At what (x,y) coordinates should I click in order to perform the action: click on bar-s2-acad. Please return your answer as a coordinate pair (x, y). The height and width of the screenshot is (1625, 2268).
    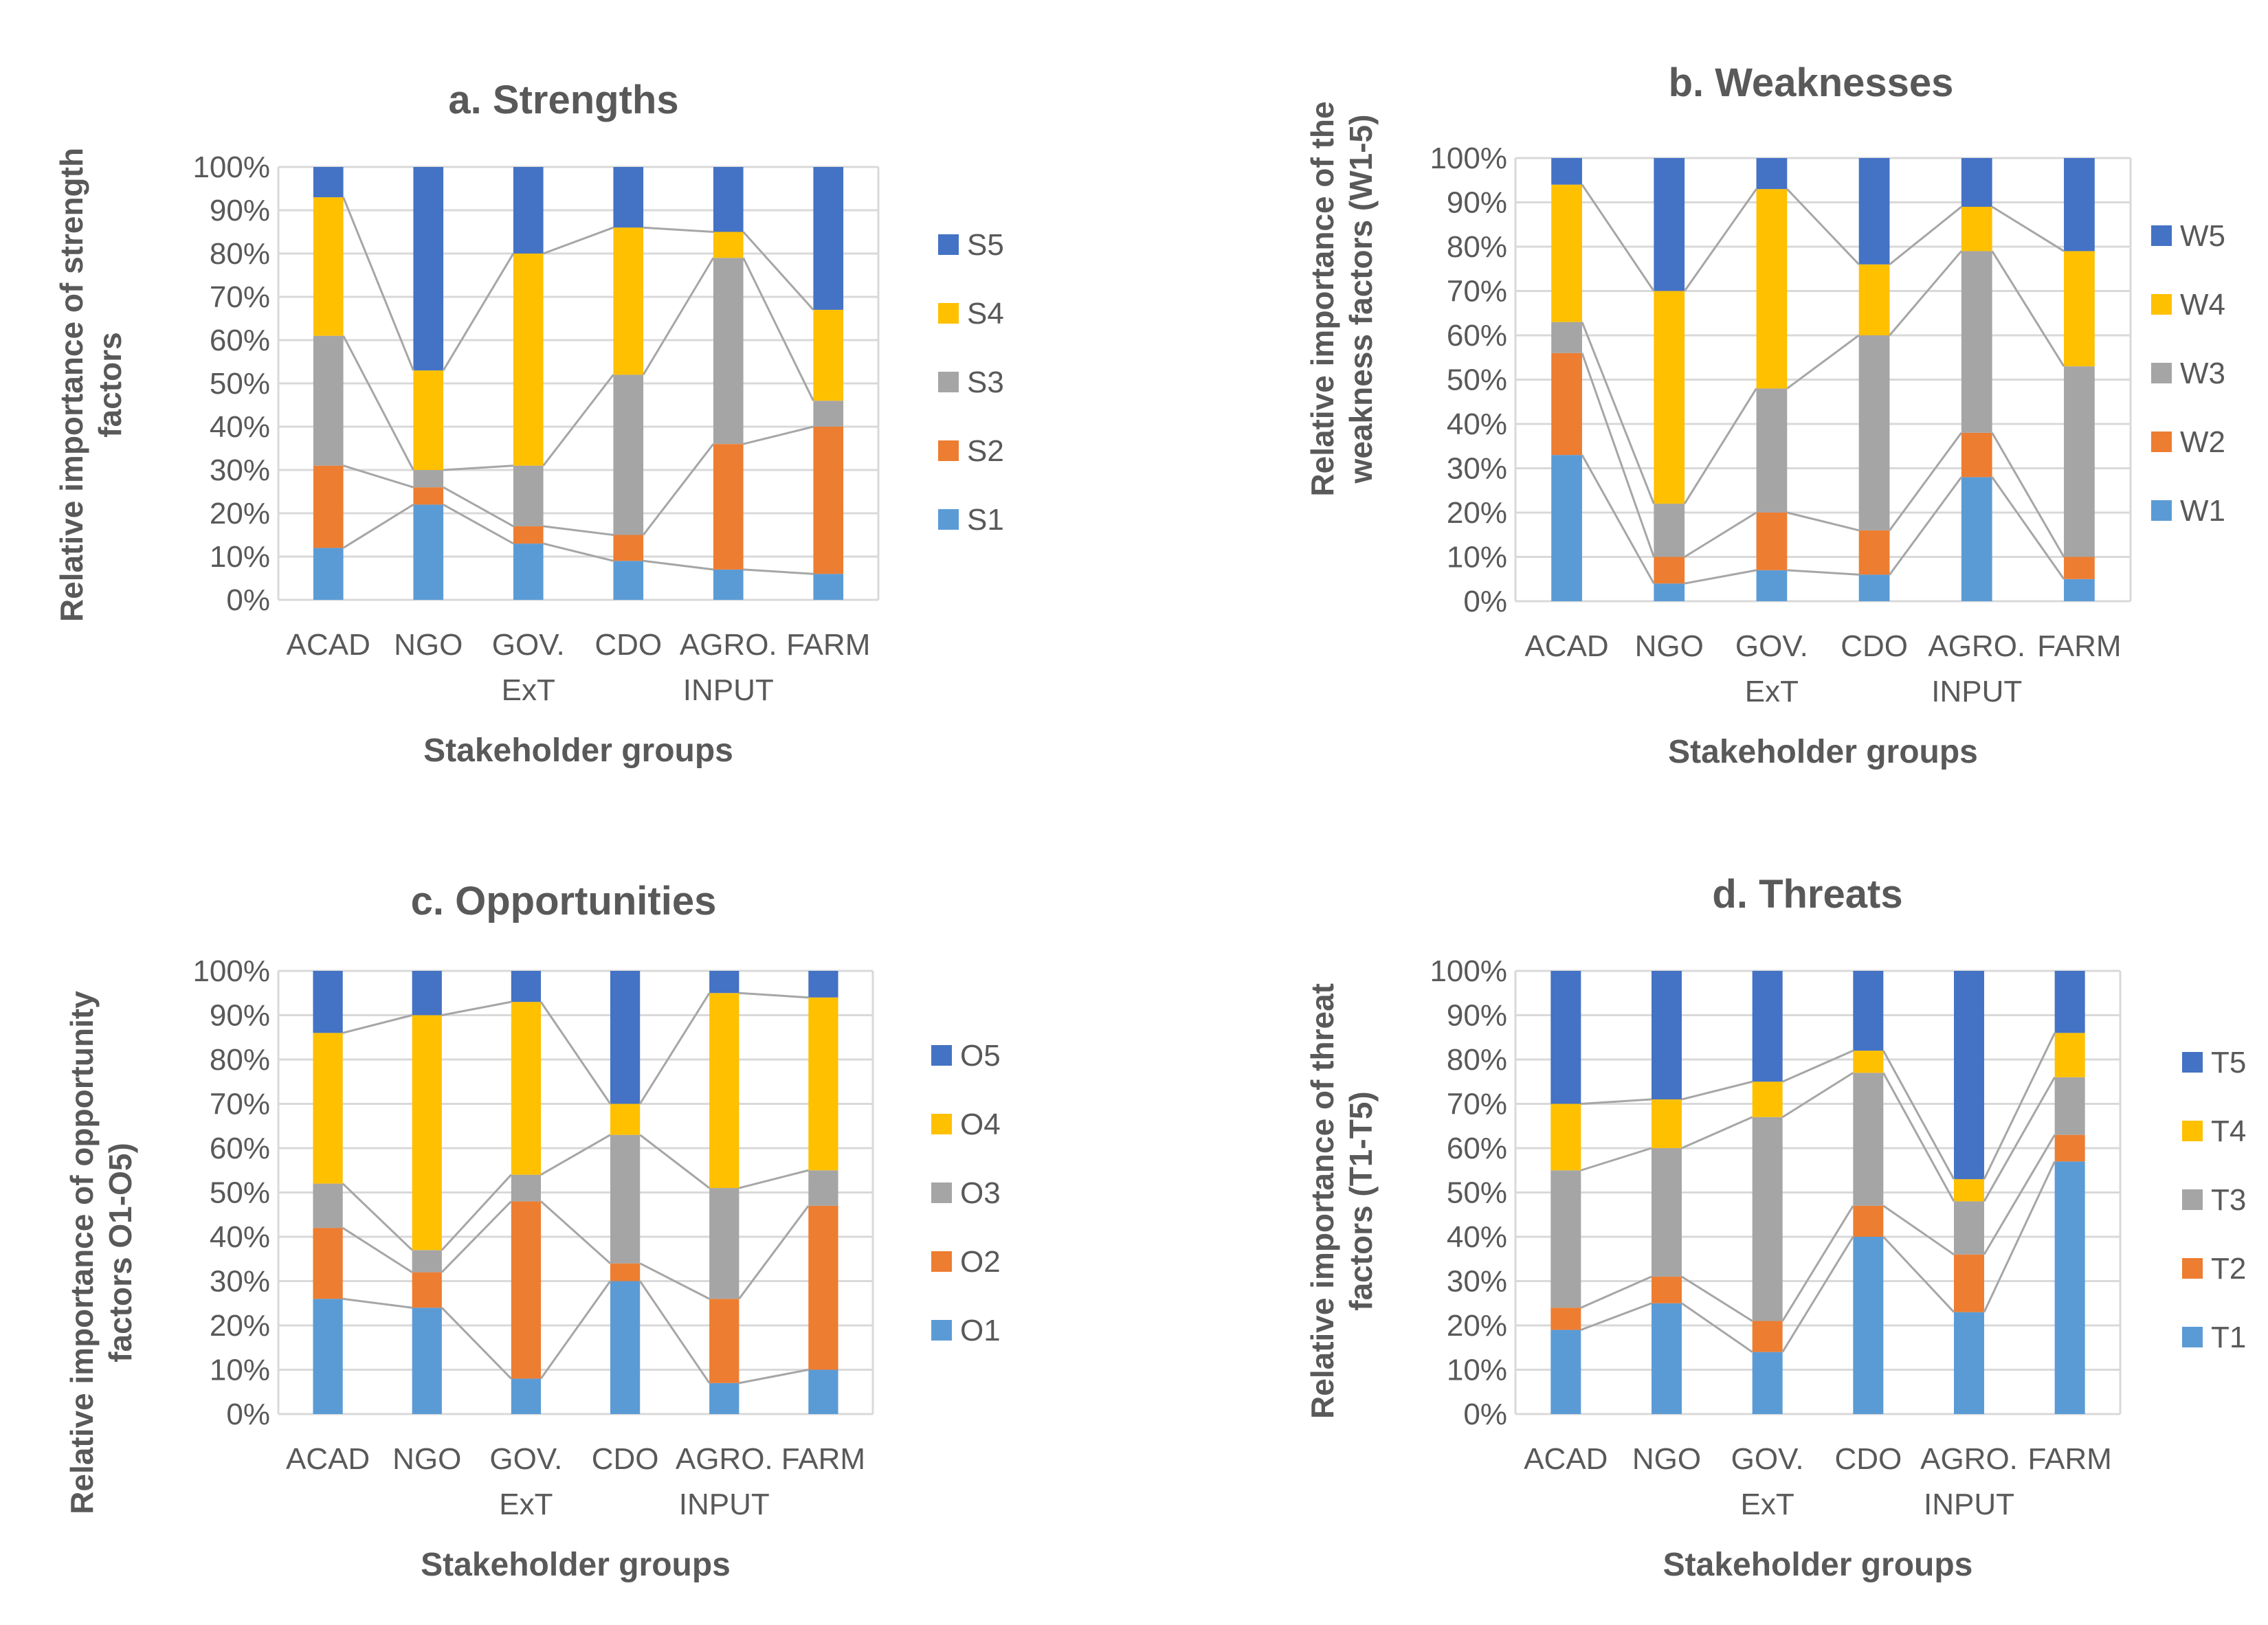
    Looking at the image, I should click on (328, 506).